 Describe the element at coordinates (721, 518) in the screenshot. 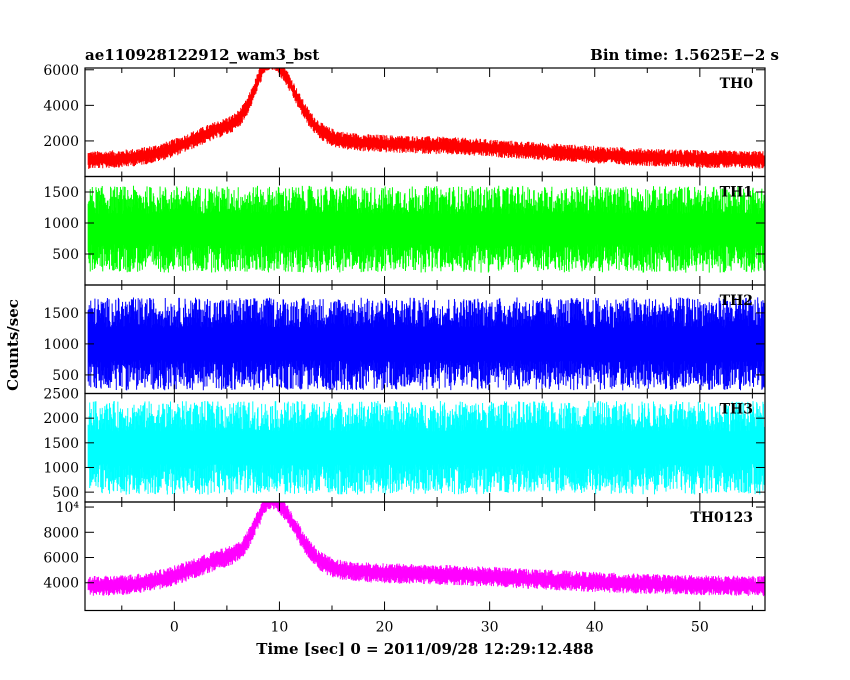

I see `panel-label-th0123: TH0123` at that location.